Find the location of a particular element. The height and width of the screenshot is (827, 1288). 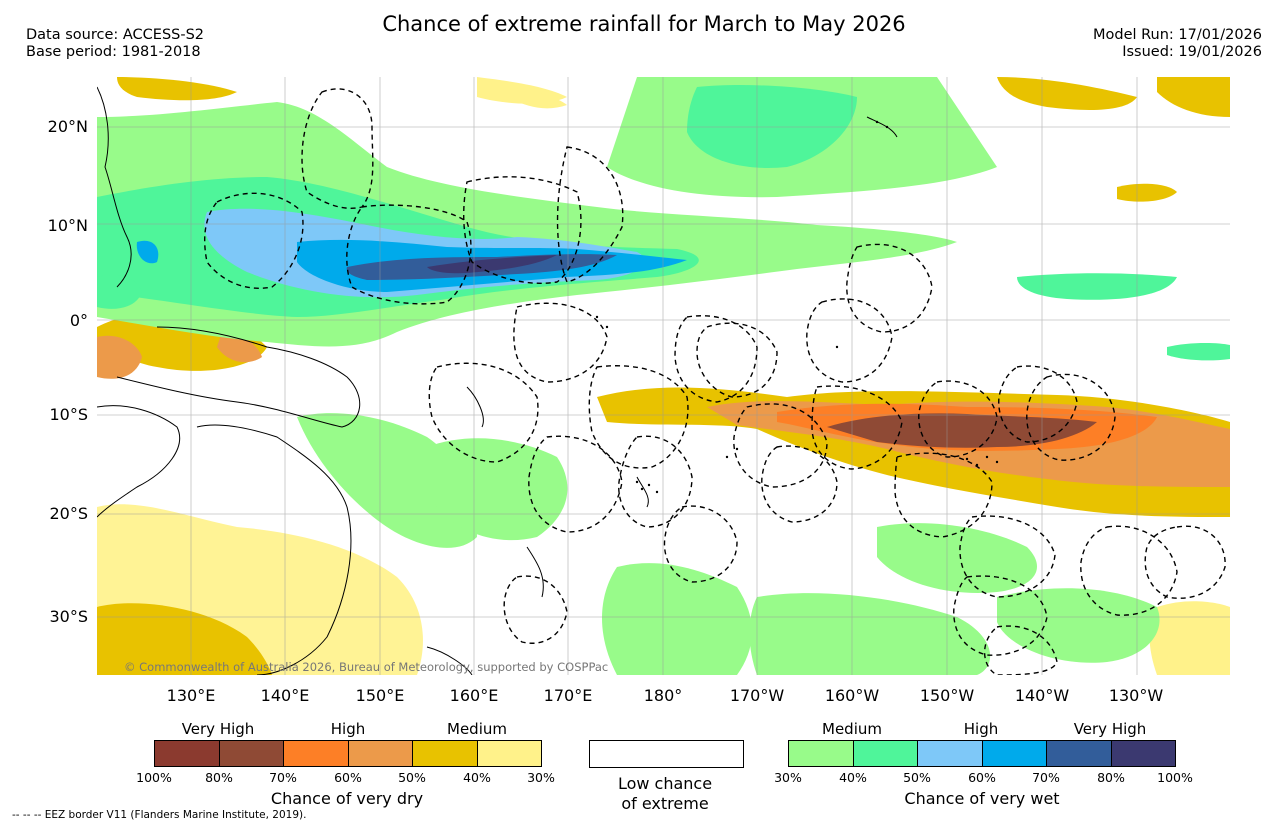

issued-date: Issued: 19/01/2026 is located at coordinates (1192, 52).